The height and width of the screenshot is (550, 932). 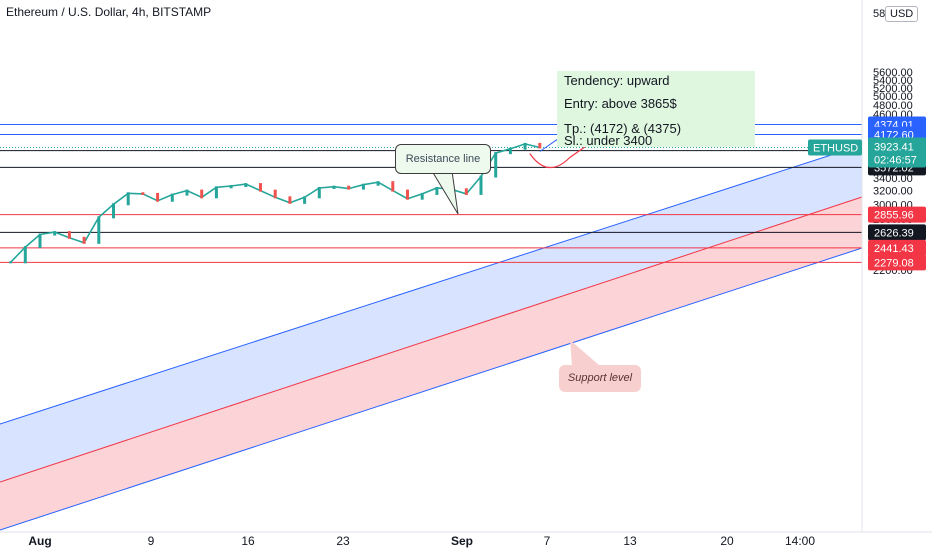 I want to click on note-entry: Entry: above 3865$, so click(x=620, y=103).